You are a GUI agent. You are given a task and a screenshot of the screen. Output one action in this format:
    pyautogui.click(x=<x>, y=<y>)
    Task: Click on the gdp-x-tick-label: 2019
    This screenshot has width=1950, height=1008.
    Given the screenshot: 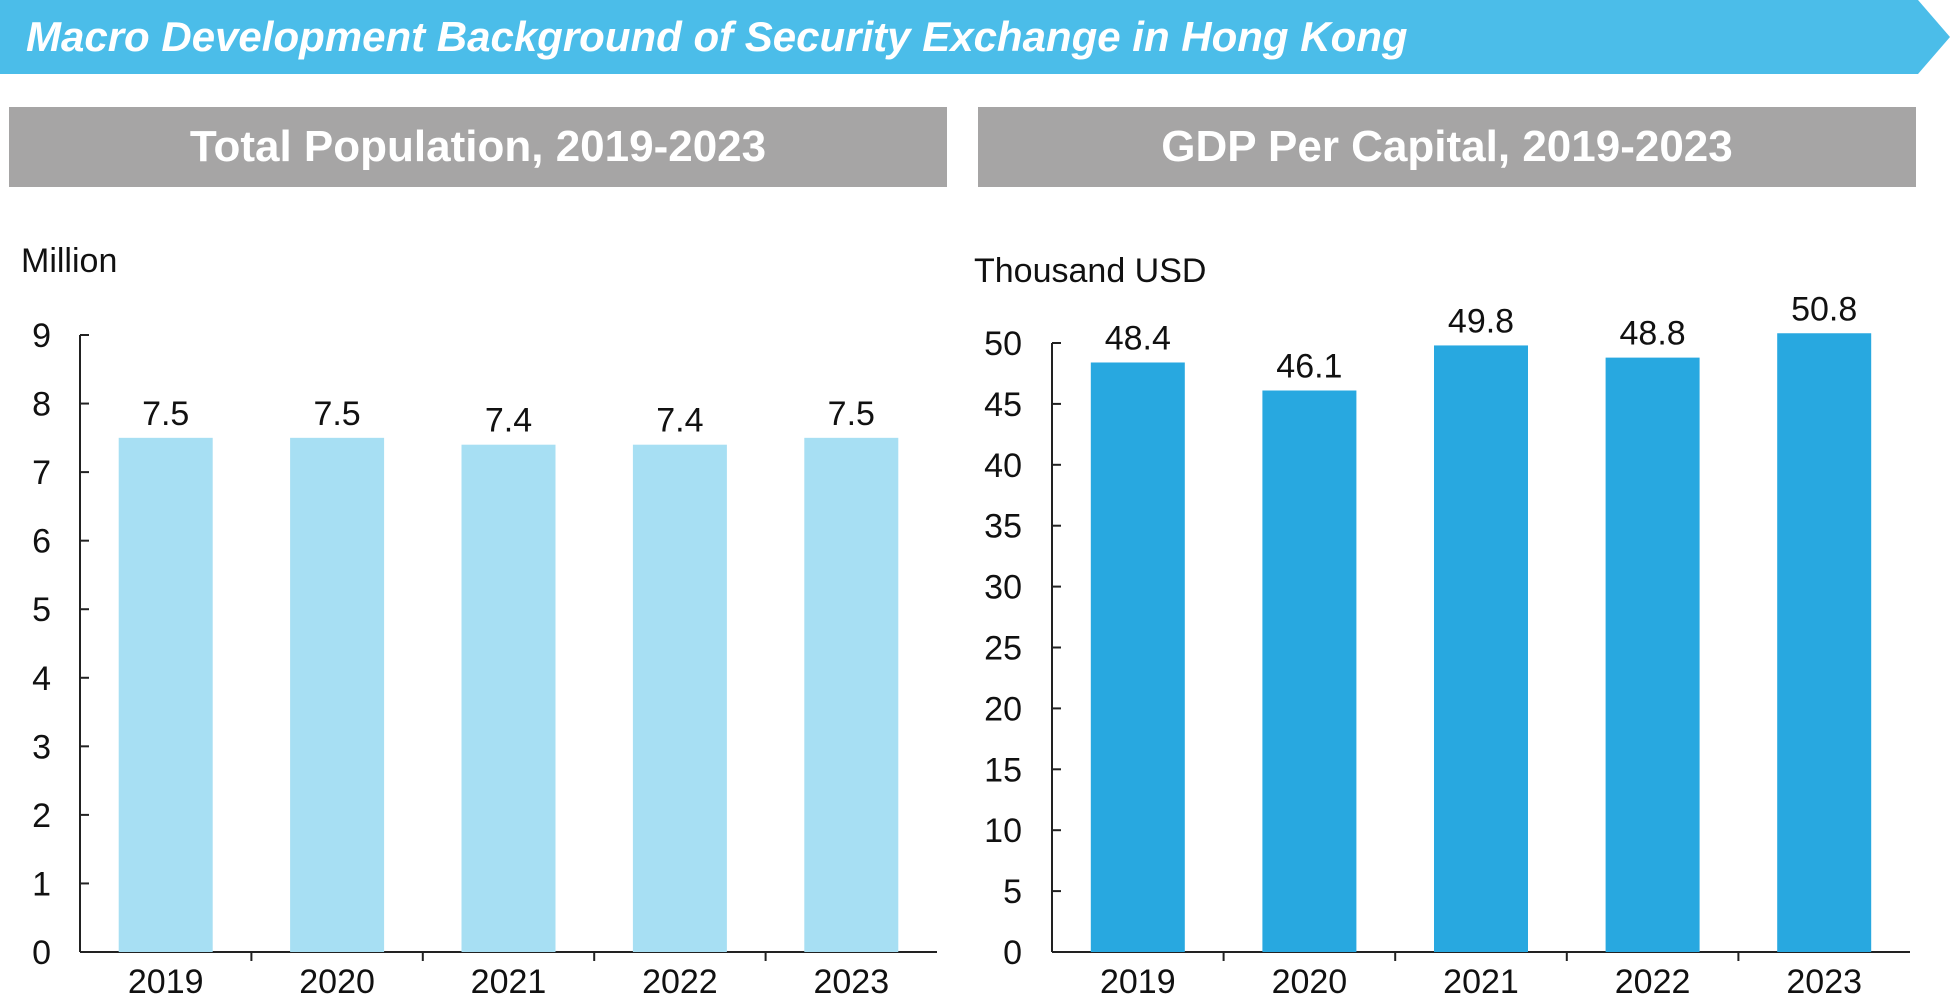 What is the action you would take?
    pyautogui.click(x=1138, y=982)
    